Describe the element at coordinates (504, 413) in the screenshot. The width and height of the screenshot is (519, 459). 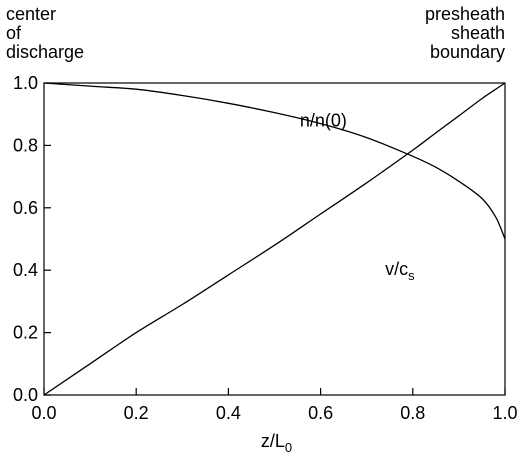
I see `x-tick-label: 1.0` at that location.